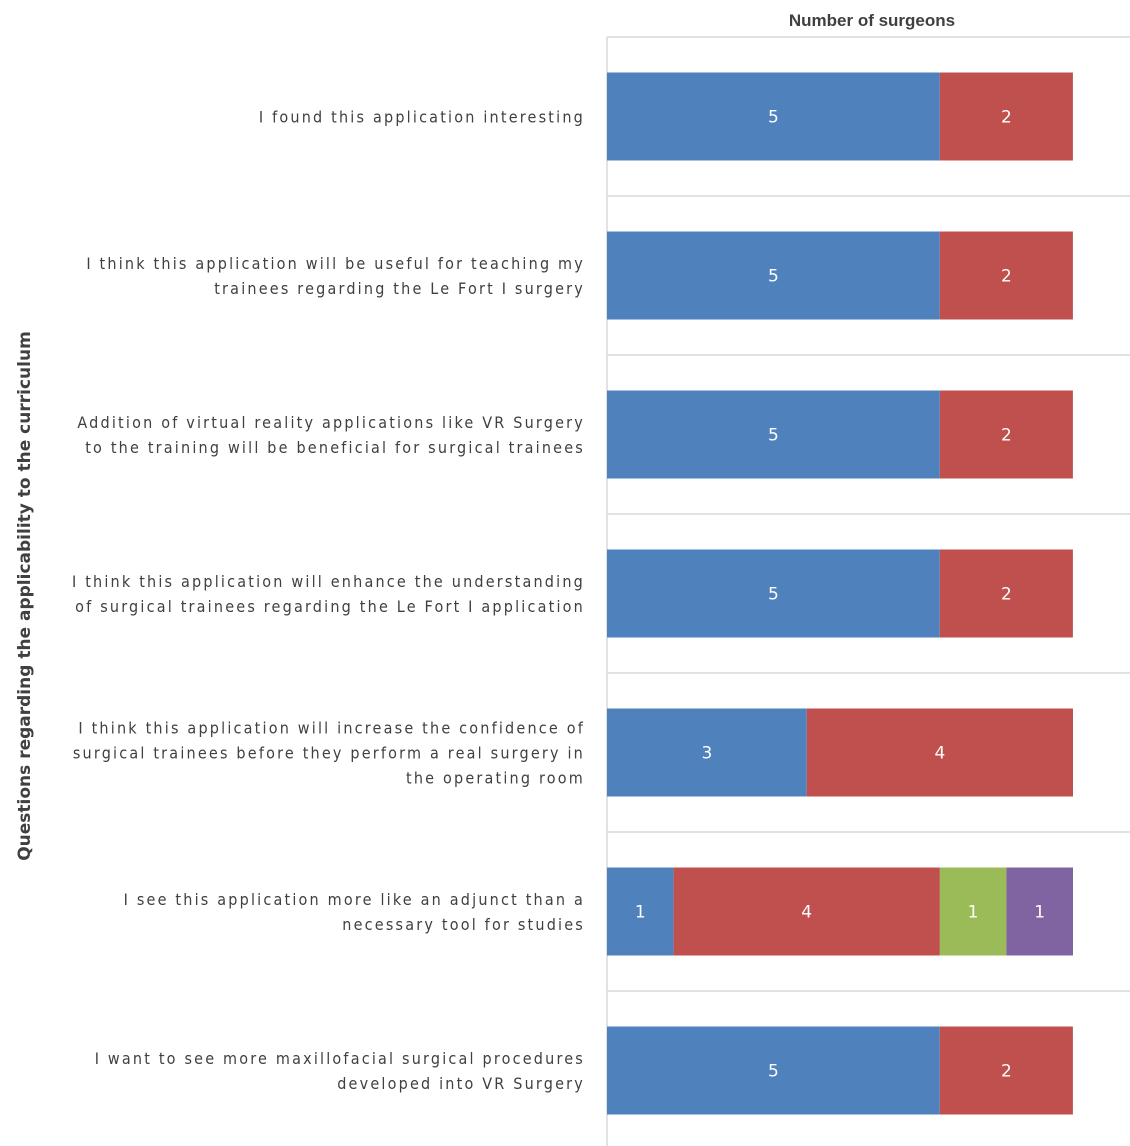  Describe the element at coordinates (422, 117) in the screenshot. I see `category-label: I found this application interesting` at that location.